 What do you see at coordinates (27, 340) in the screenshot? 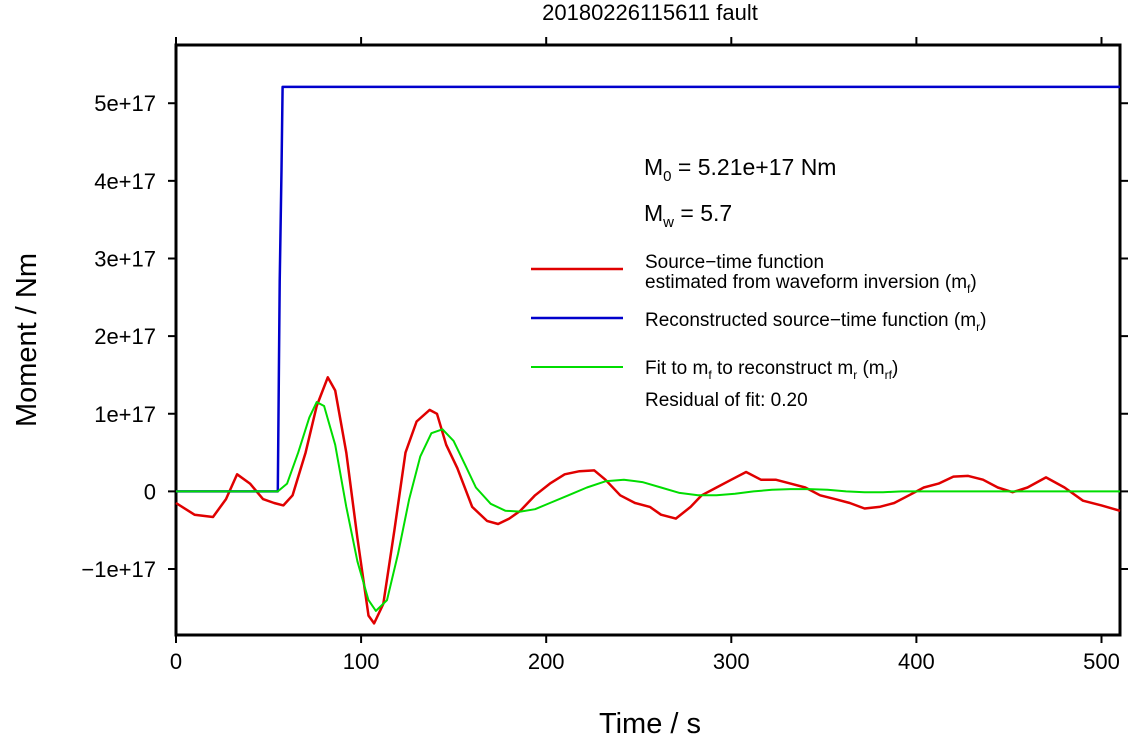
I see `y-axis-label: Moment / Nm` at bounding box center [27, 340].